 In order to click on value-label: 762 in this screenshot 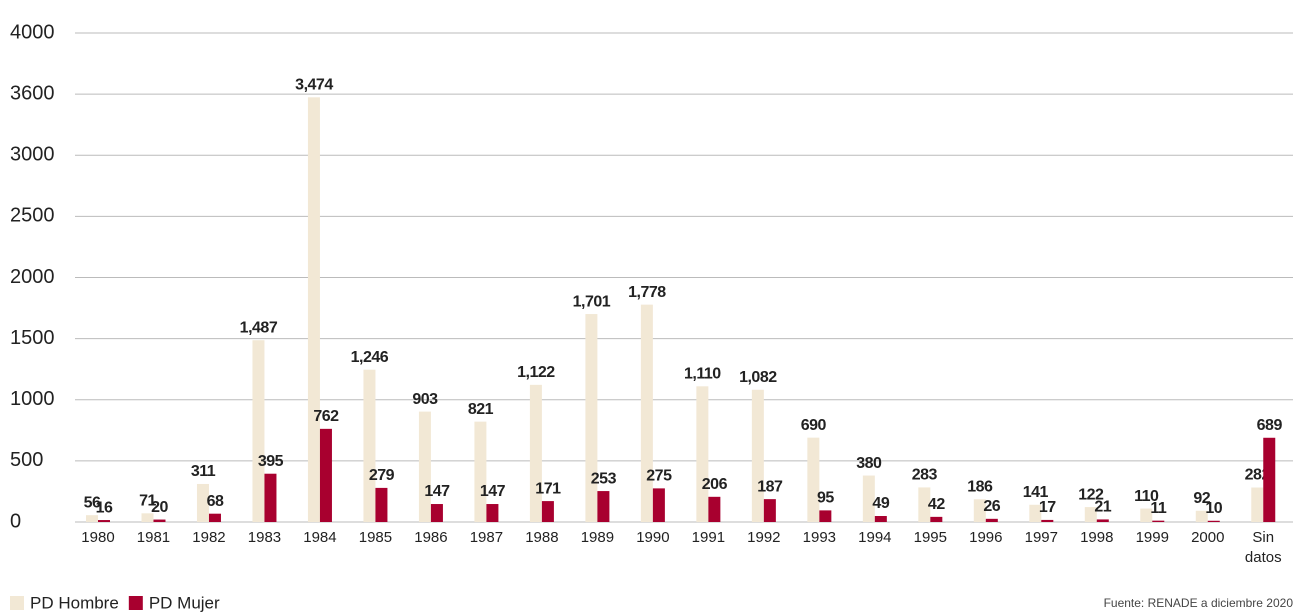, I will do `click(326, 416)`.